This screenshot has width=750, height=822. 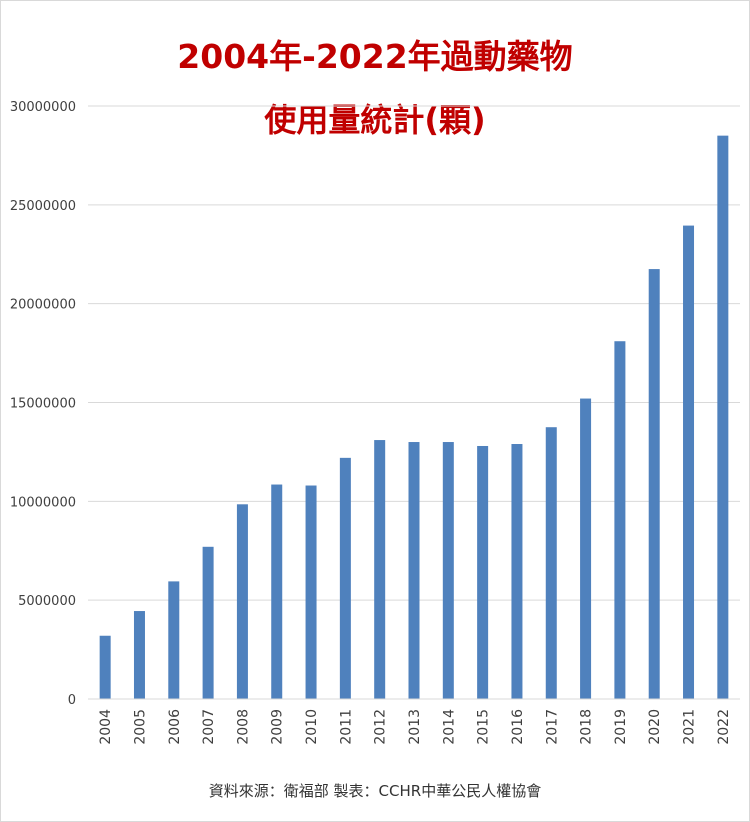 What do you see at coordinates (72, 700) in the screenshot?
I see `y-tick-label: 0` at bounding box center [72, 700].